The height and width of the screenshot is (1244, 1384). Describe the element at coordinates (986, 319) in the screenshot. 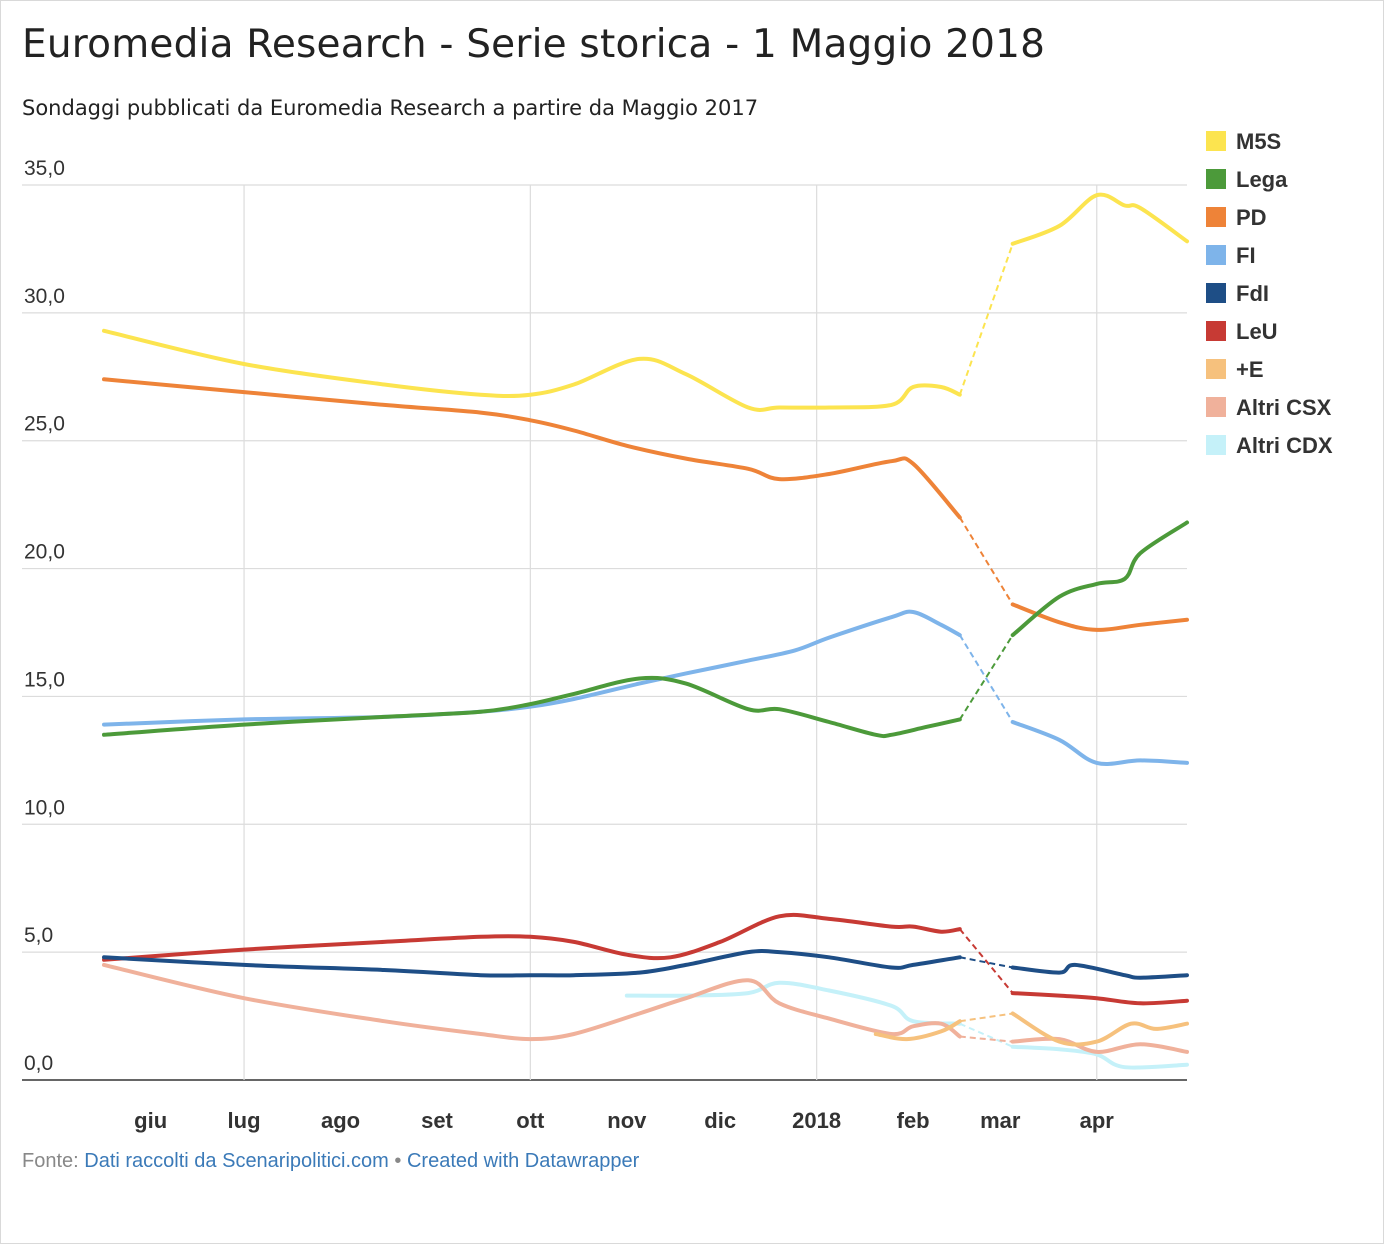

I see `series-gap-m5s` at that location.